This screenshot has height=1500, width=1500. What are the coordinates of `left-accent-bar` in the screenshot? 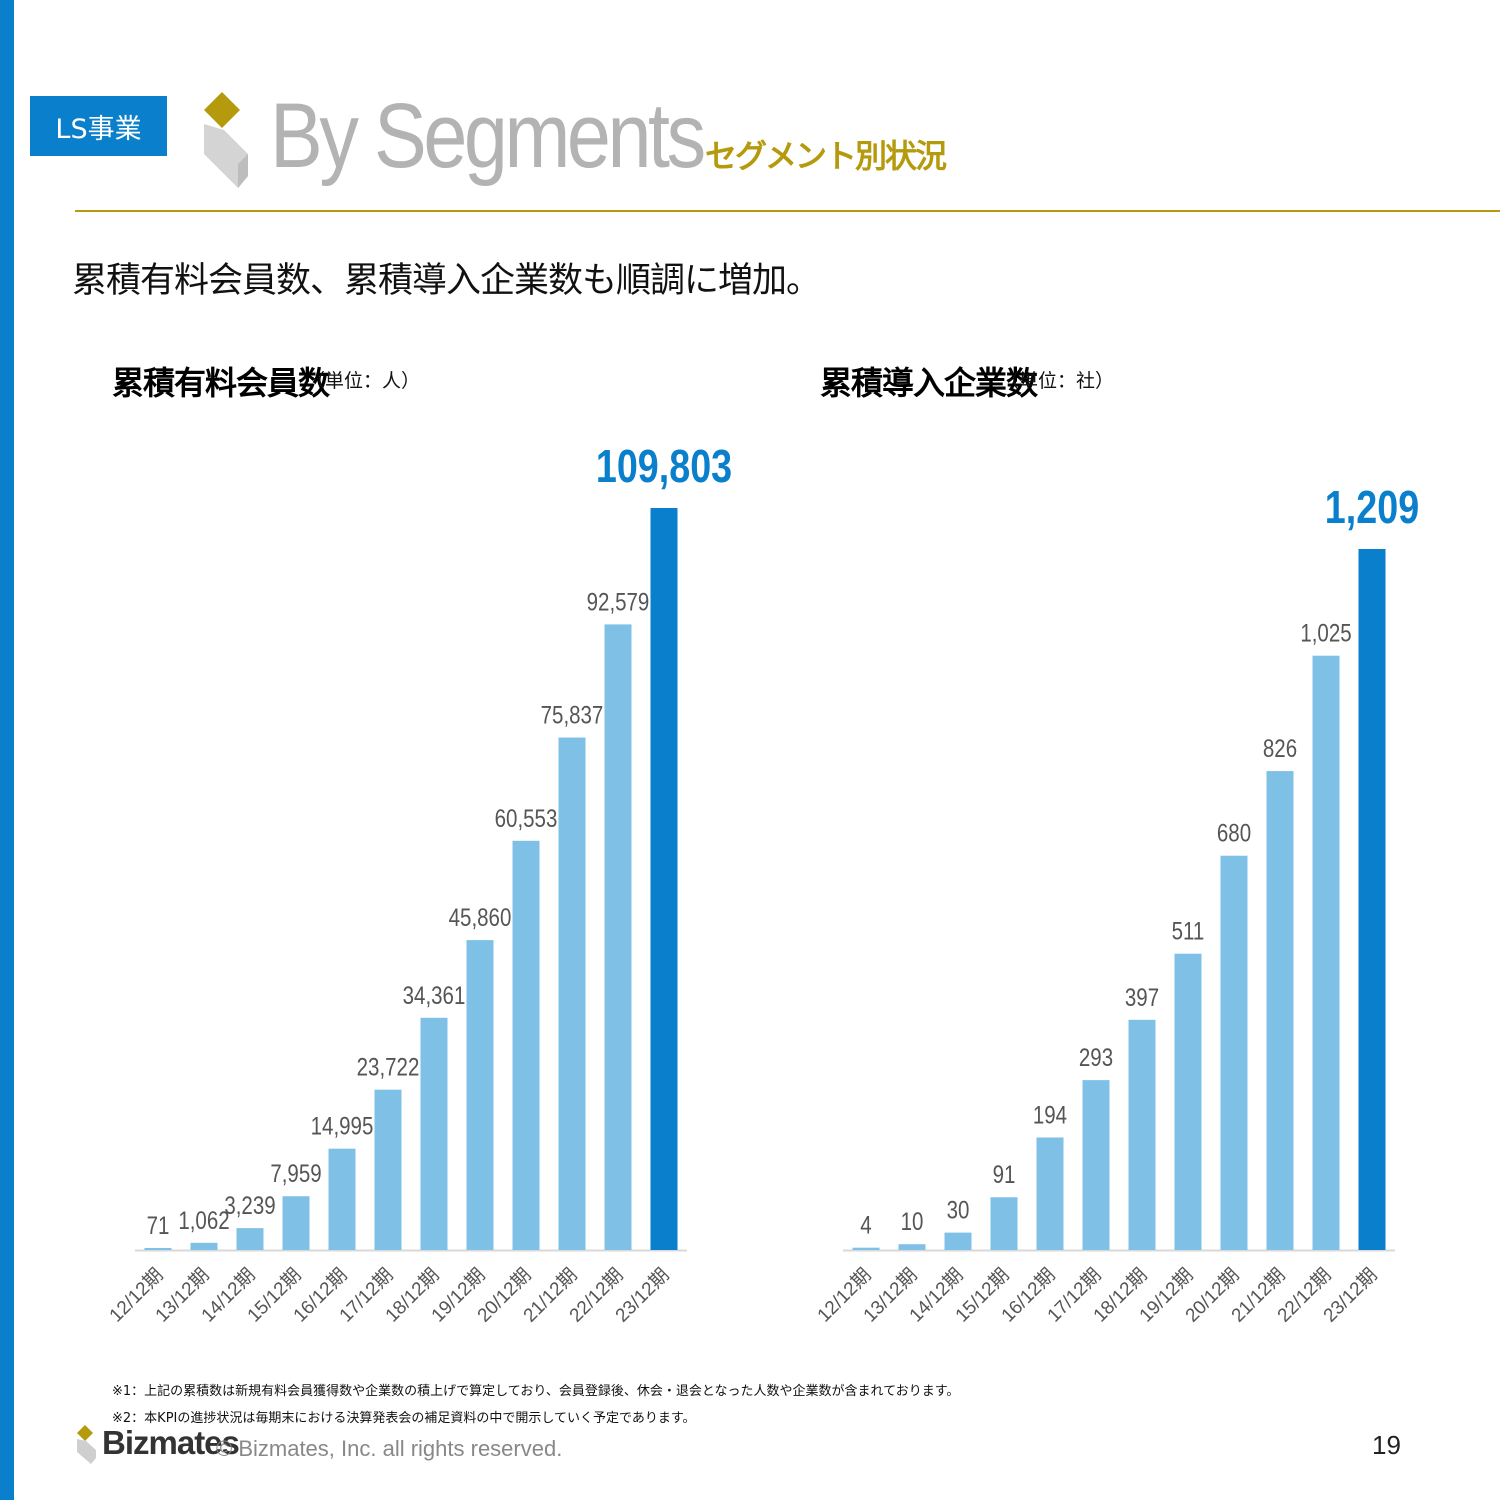 It's located at (7, 750).